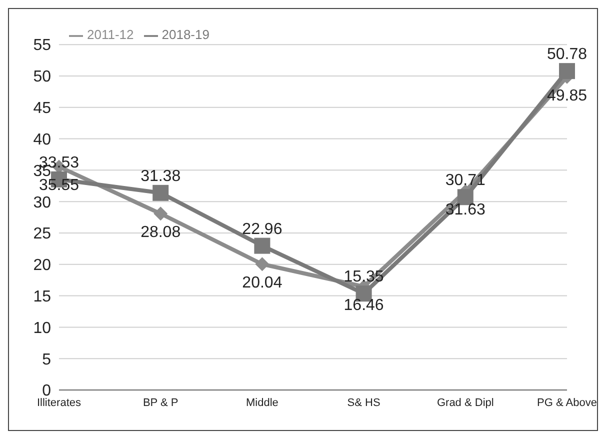  I want to click on x-tick-label: Grad & Dipl, so click(465, 402).